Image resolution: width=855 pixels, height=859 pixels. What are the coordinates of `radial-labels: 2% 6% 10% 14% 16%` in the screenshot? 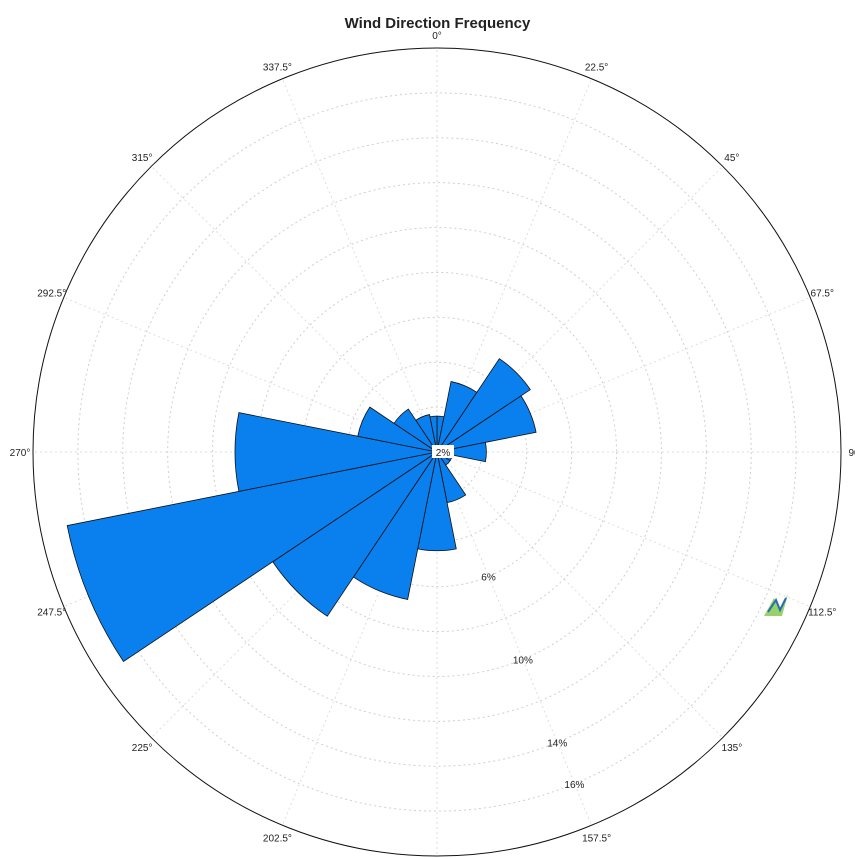 It's located at (508, 618).